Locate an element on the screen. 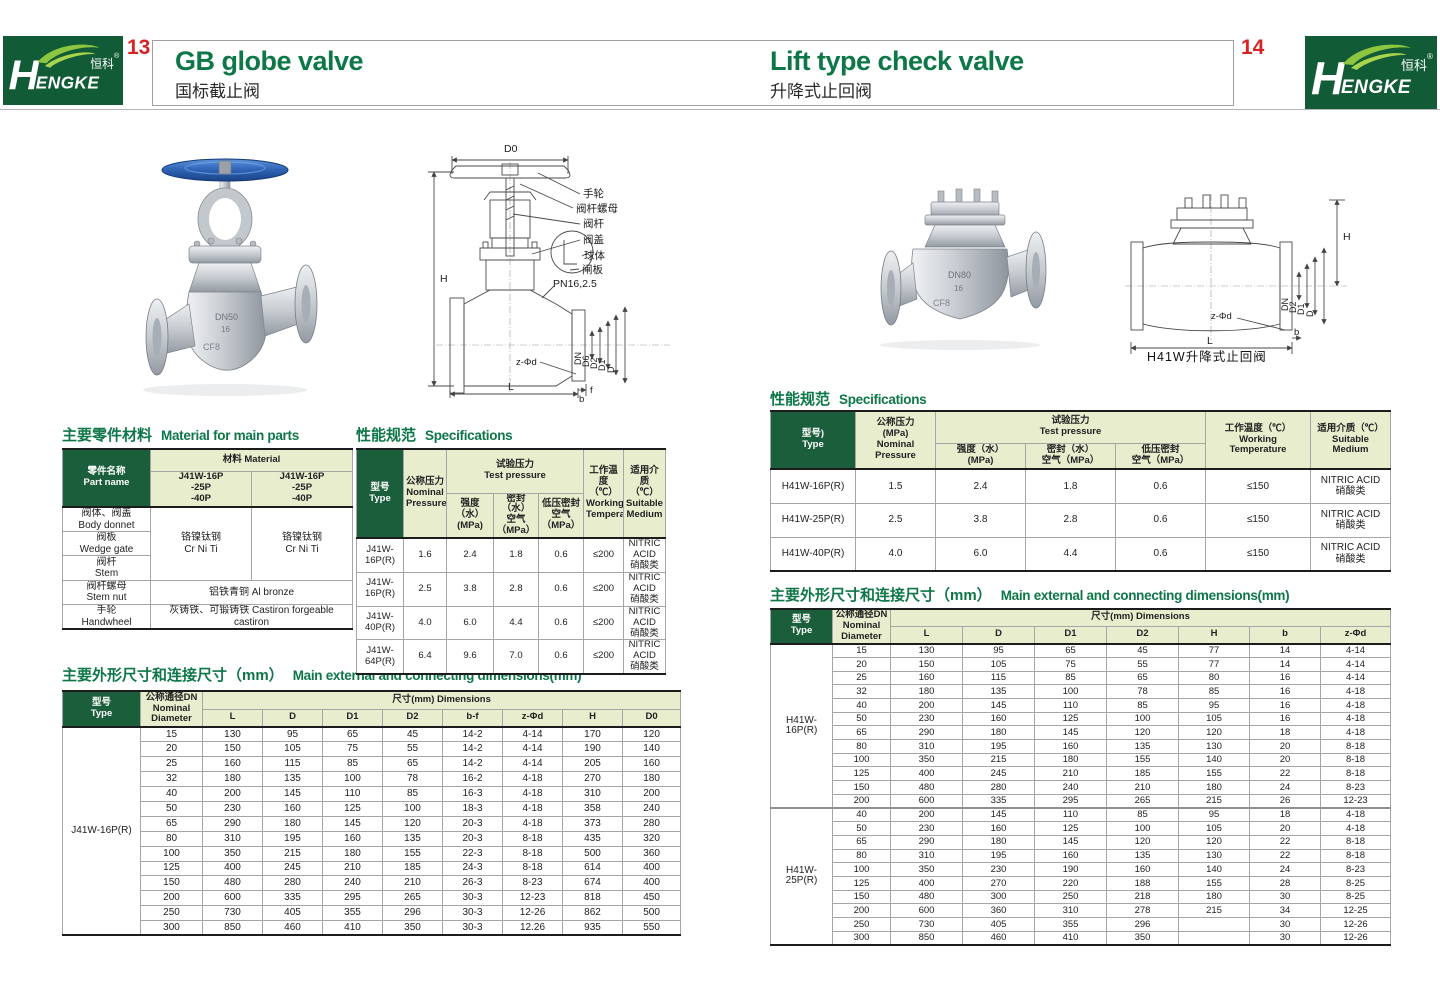  leaf-icon is located at coordinates (1377, 54).